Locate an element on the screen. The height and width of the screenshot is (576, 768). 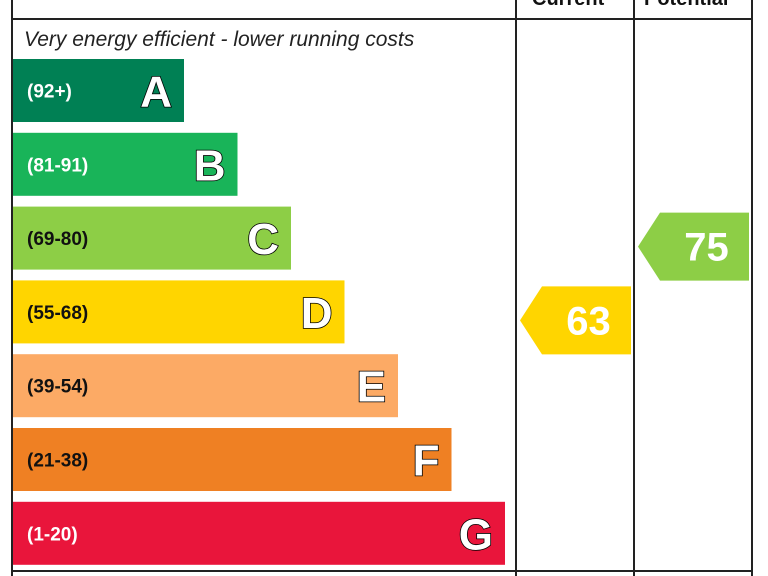
band-c: (69-80) C is located at coordinates (152, 238).